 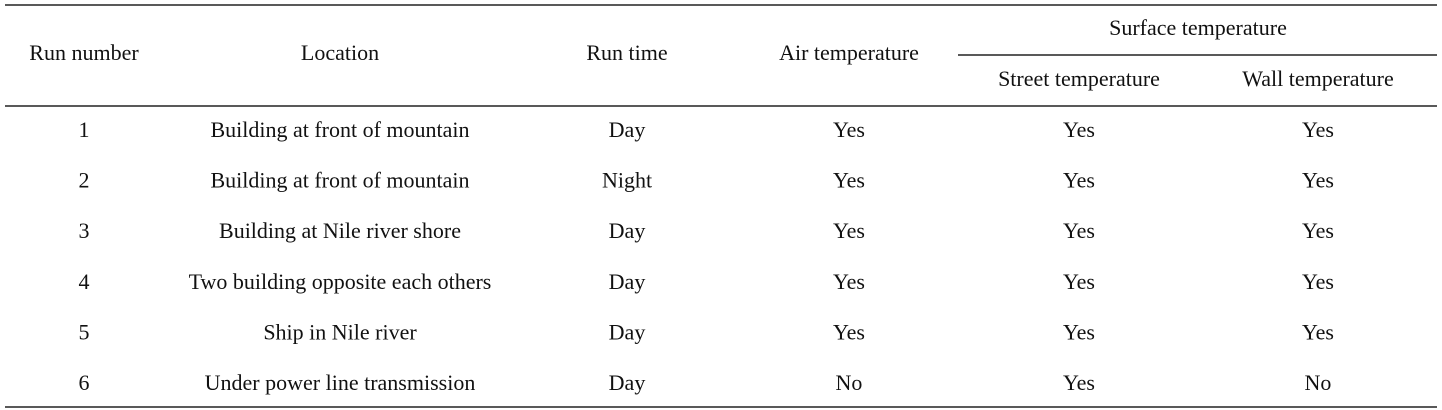 What do you see at coordinates (340, 230) in the screenshot?
I see `cell: Building at Nile river shore` at bounding box center [340, 230].